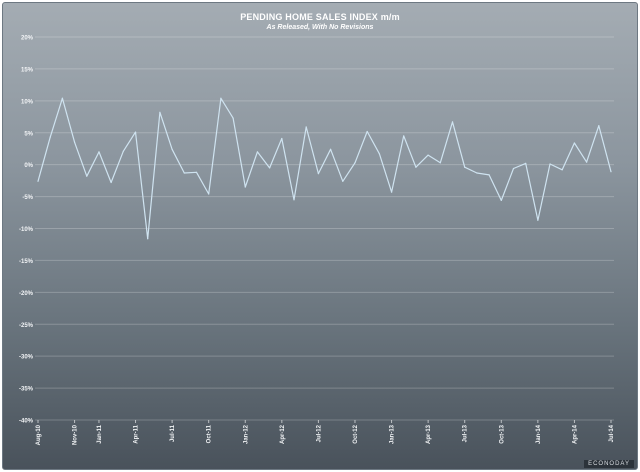 This screenshot has height=472, width=640. Describe the element at coordinates (28, 134) in the screenshot. I see `y-tick-label-3: 5%` at that location.